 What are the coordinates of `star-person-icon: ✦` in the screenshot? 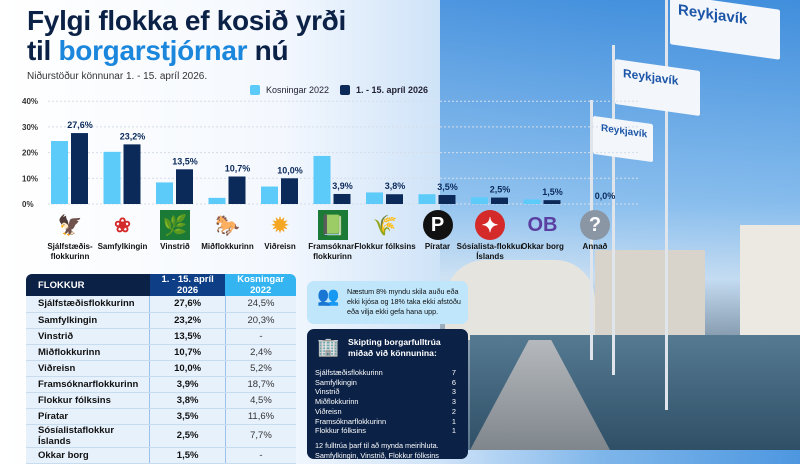 It's located at (490, 225).